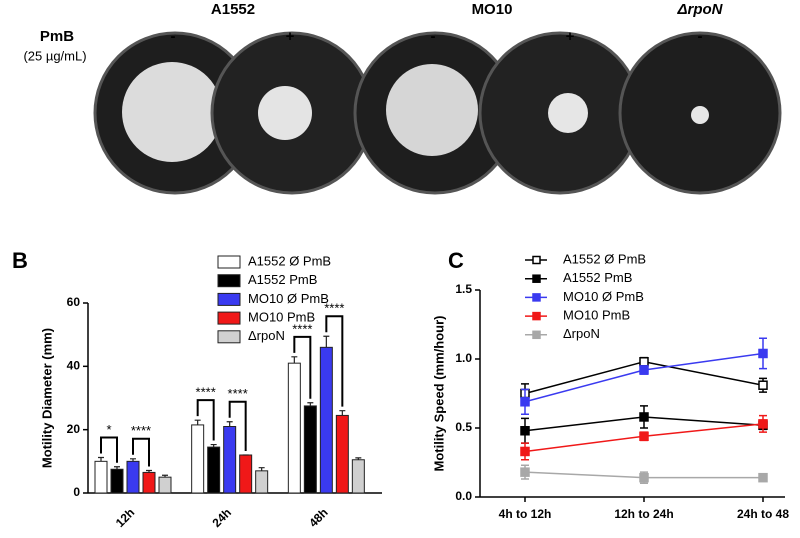  Describe the element at coordinates (763, 514) in the screenshot. I see `x-tick-label: 24h to 48` at that location.